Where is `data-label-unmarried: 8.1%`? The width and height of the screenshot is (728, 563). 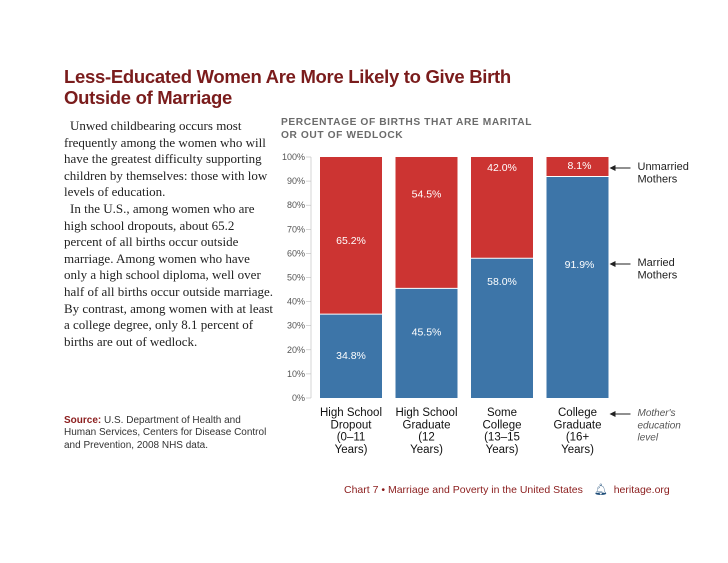 data-label-unmarried: 8.1% is located at coordinates (580, 166).